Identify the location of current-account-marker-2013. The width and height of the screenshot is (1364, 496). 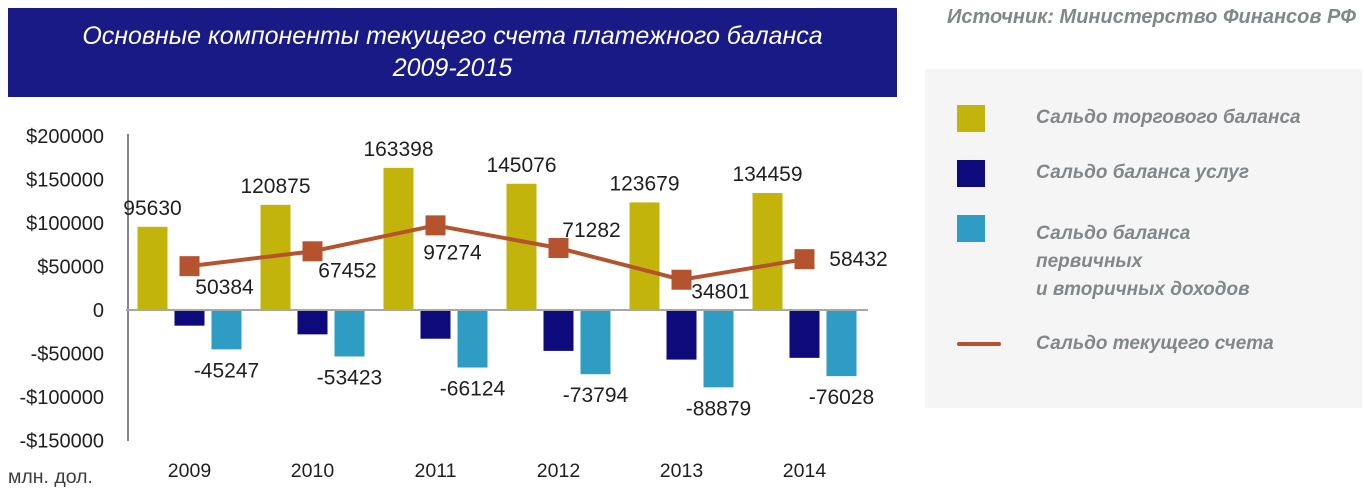
(681, 279).